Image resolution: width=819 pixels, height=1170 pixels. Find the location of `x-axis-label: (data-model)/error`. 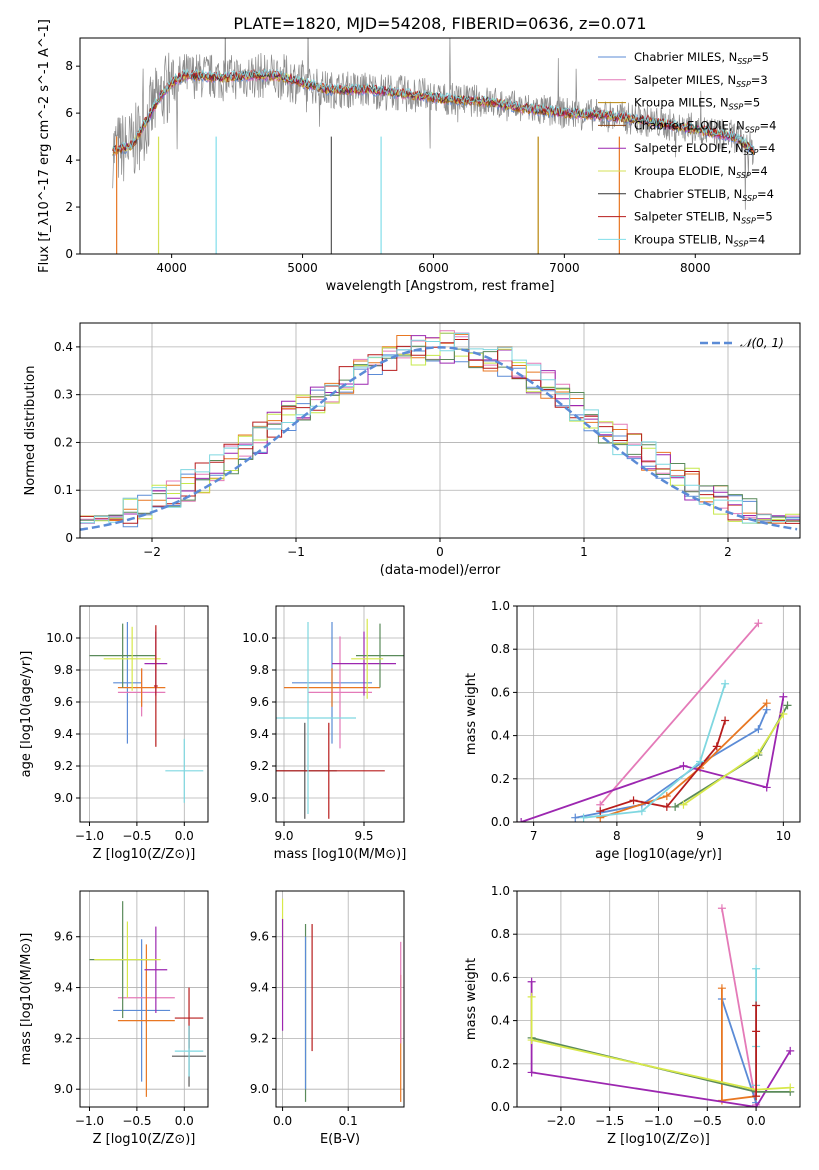

x-axis-label: (data-model)/error is located at coordinates (440, 570).